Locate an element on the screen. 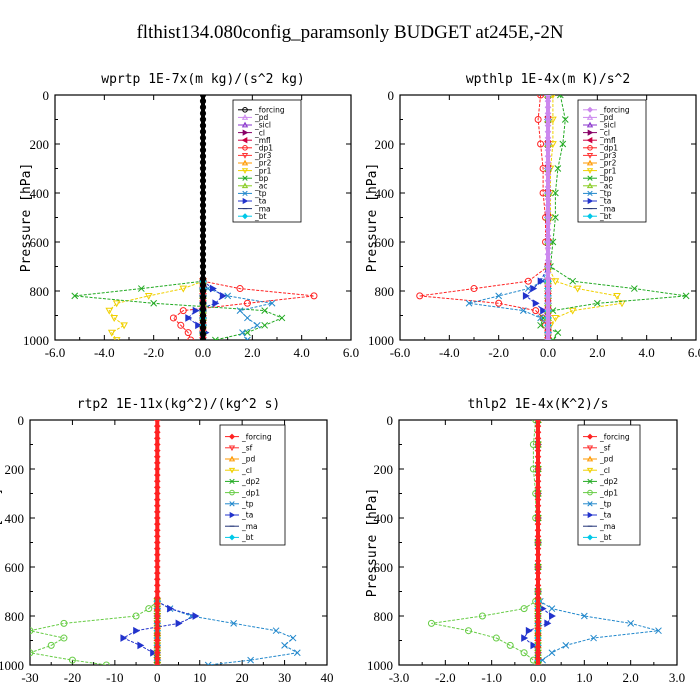 This screenshot has height=700, width=700. x-tick-label: -10 is located at coordinates (114, 677).